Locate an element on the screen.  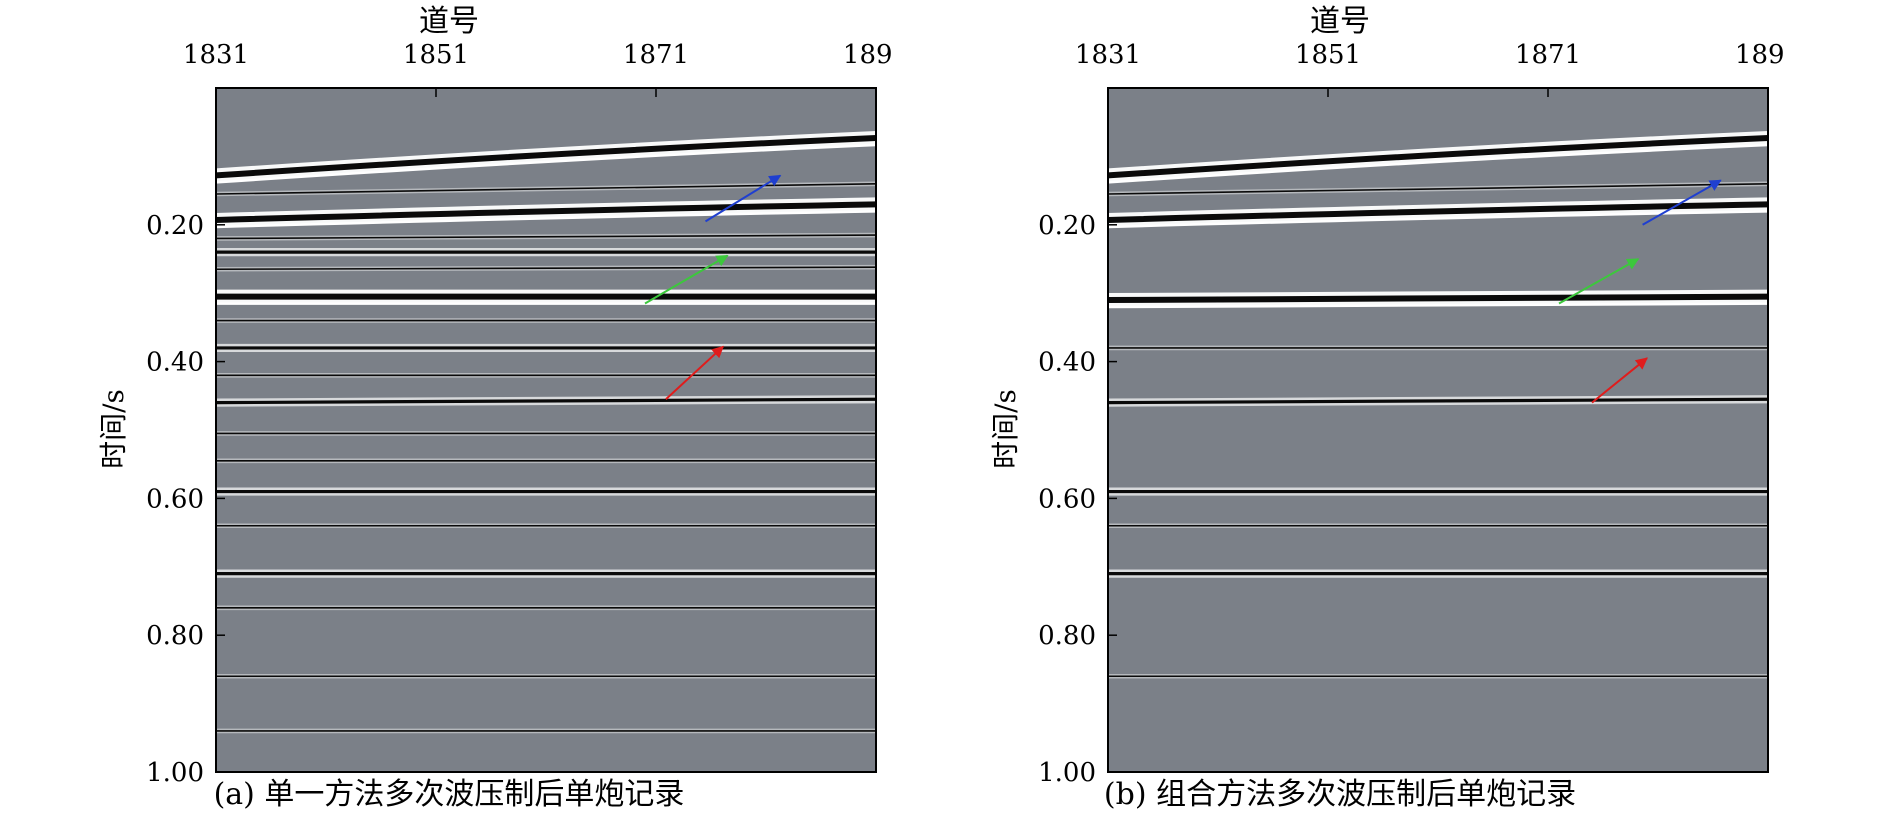
panel-caption: (b) 组合方法多次波压制后单炮记录 is located at coordinates (1340, 794).